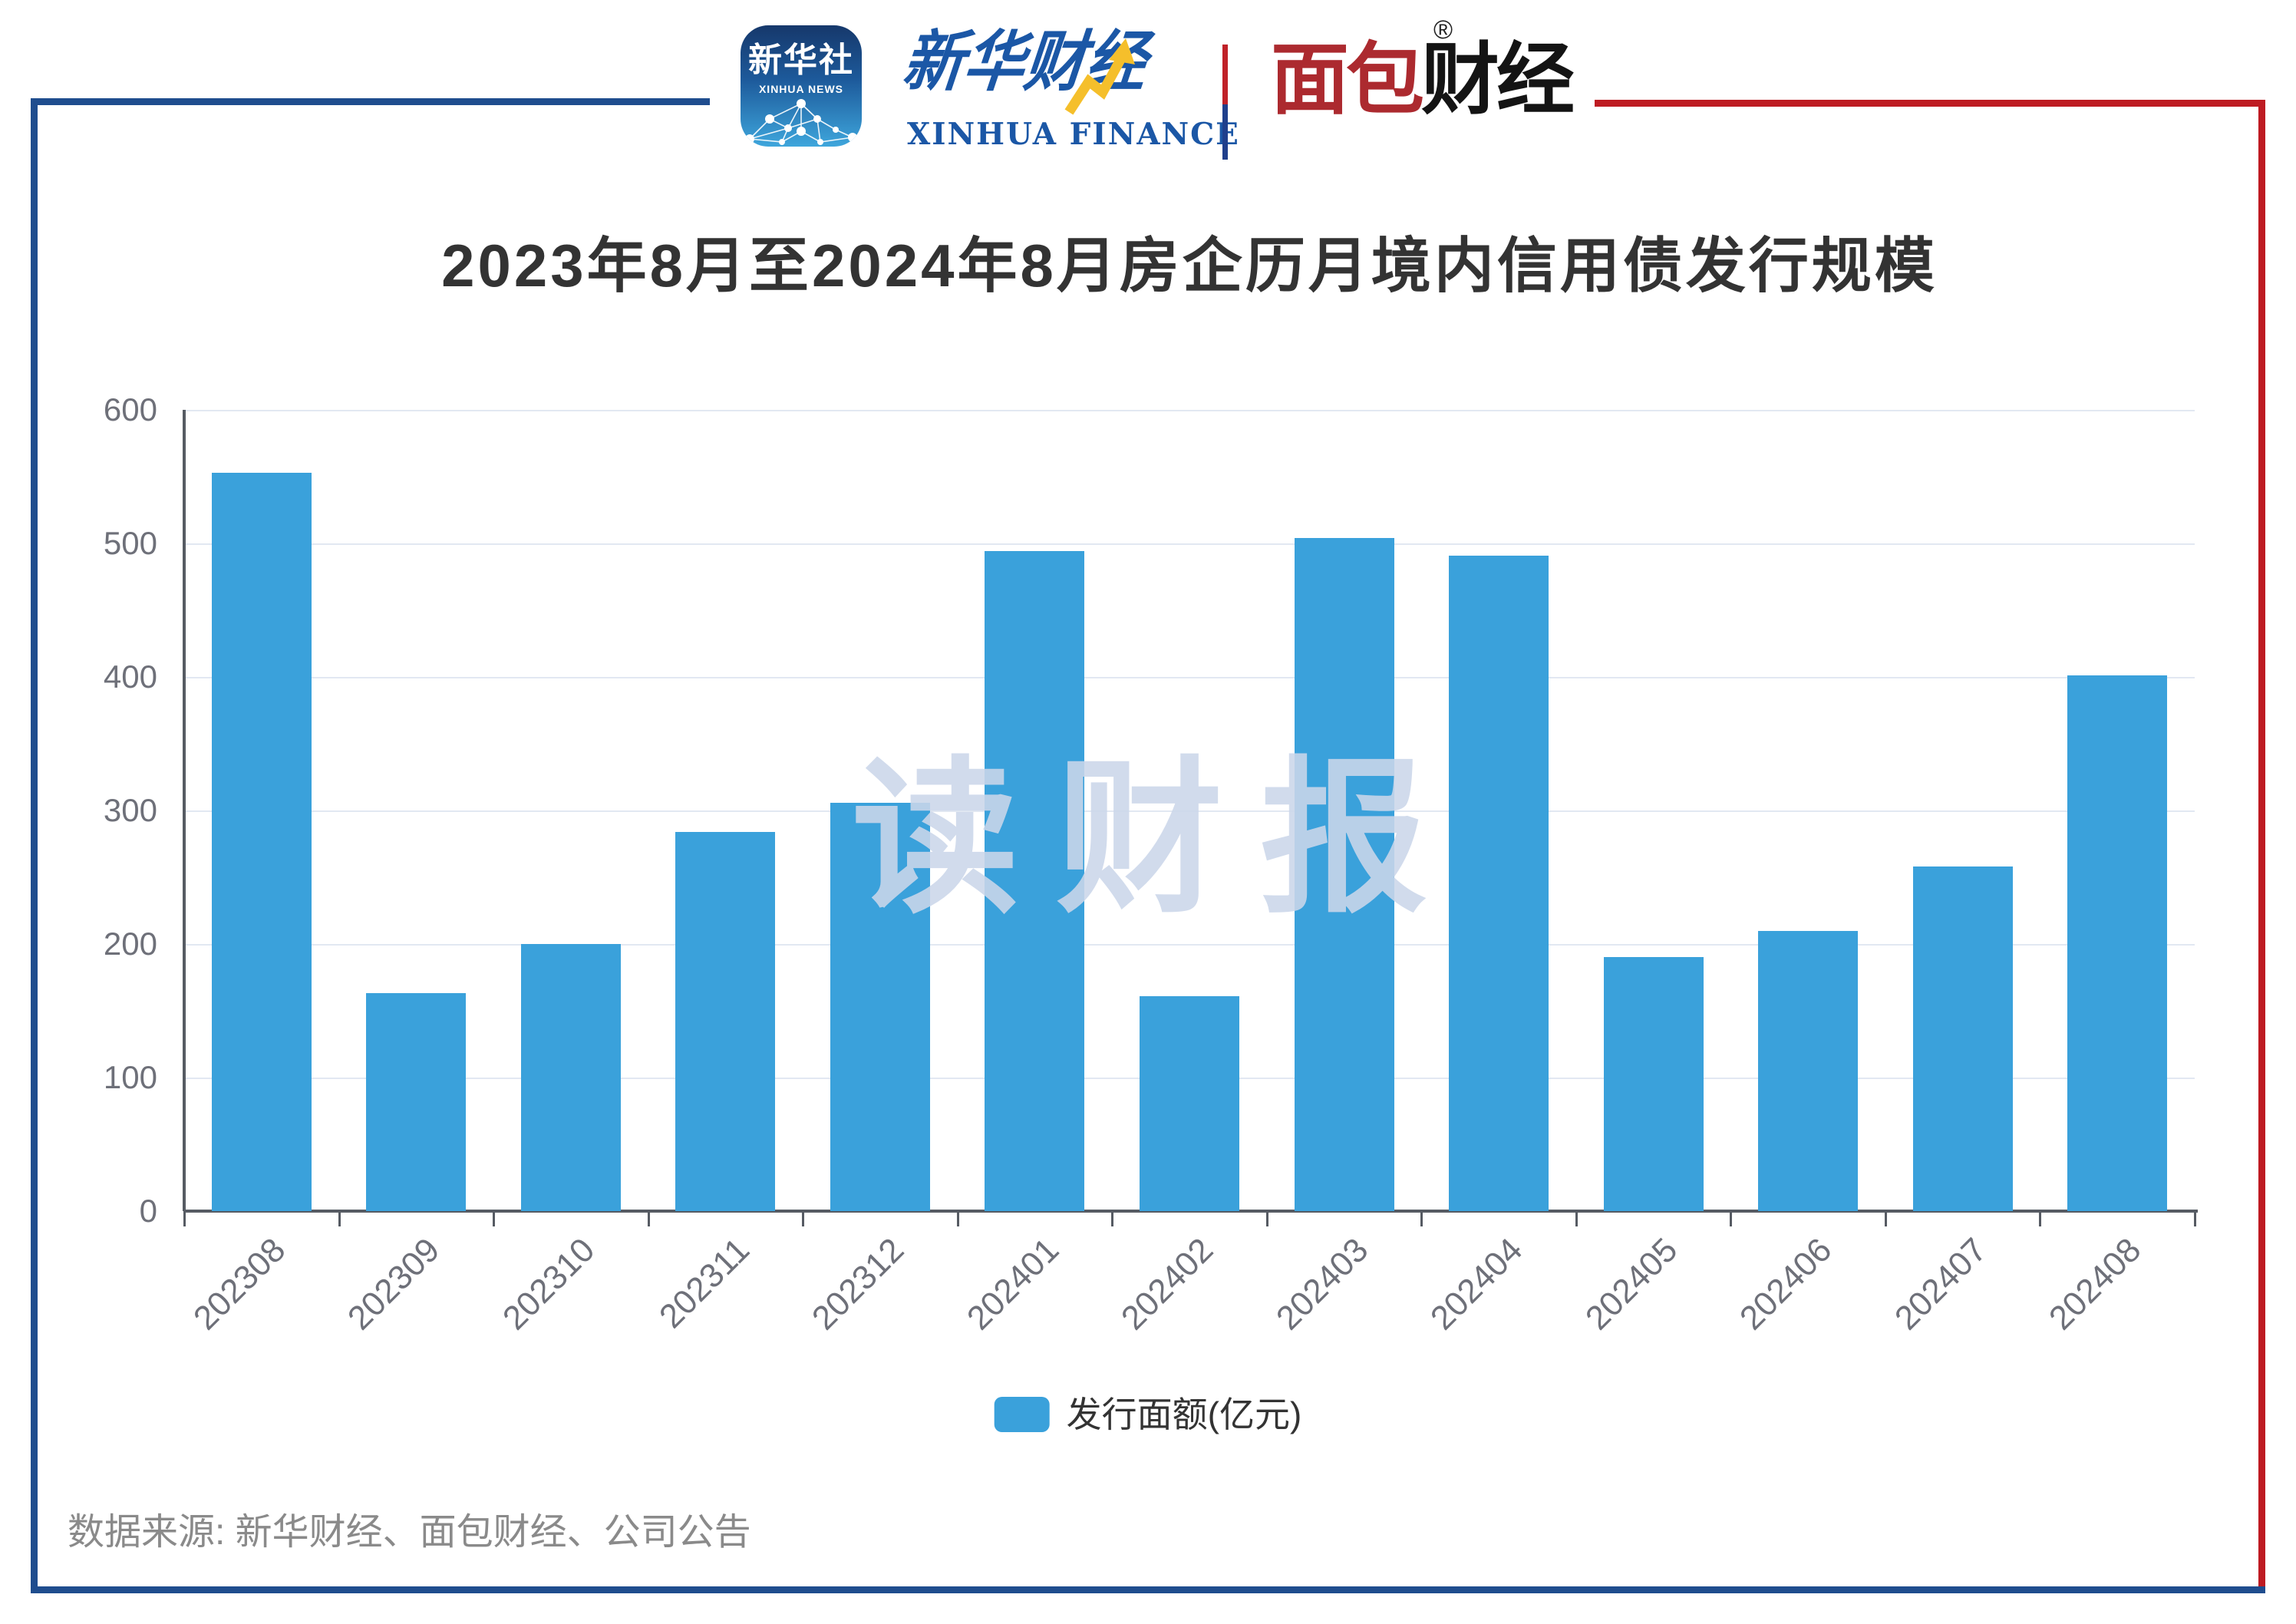 The image size is (2296, 1624). What do you see at coordinates (34, 845) in the screenshot?
I see `frame-left-line` at bounding box center [34, 845].